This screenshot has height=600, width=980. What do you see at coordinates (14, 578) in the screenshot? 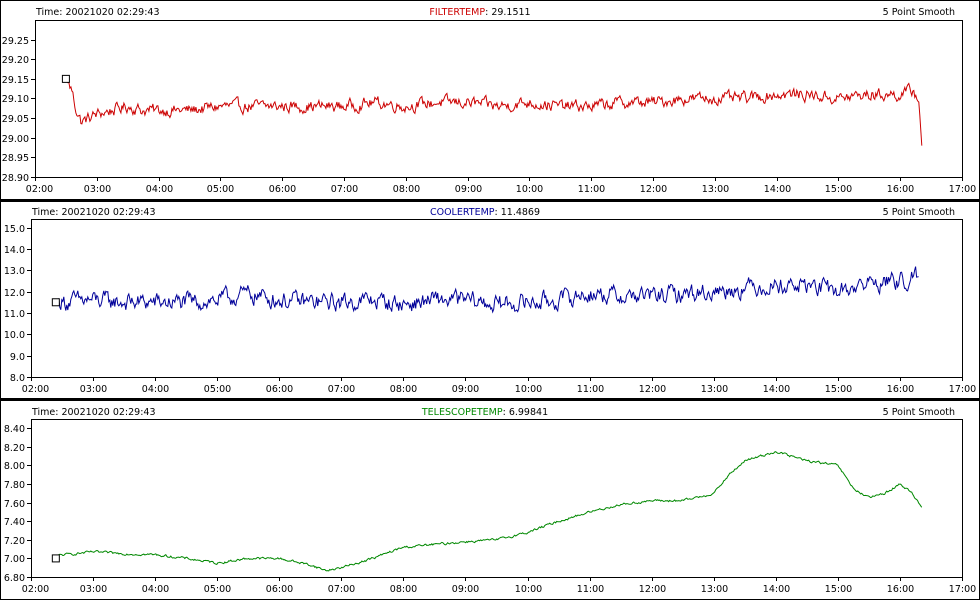
I see `y-tick-label: 6.80` at bounding box center [14, 578].